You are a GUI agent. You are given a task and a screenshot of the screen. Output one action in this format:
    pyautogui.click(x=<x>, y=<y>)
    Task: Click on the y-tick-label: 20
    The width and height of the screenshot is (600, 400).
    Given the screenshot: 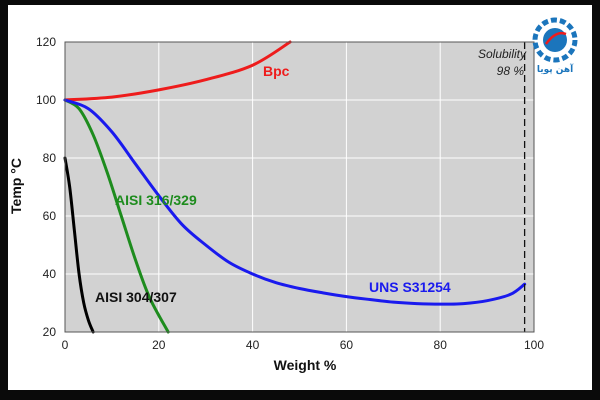 What is the action you would take?
    pyautogui.click(x=50, y=332)
    